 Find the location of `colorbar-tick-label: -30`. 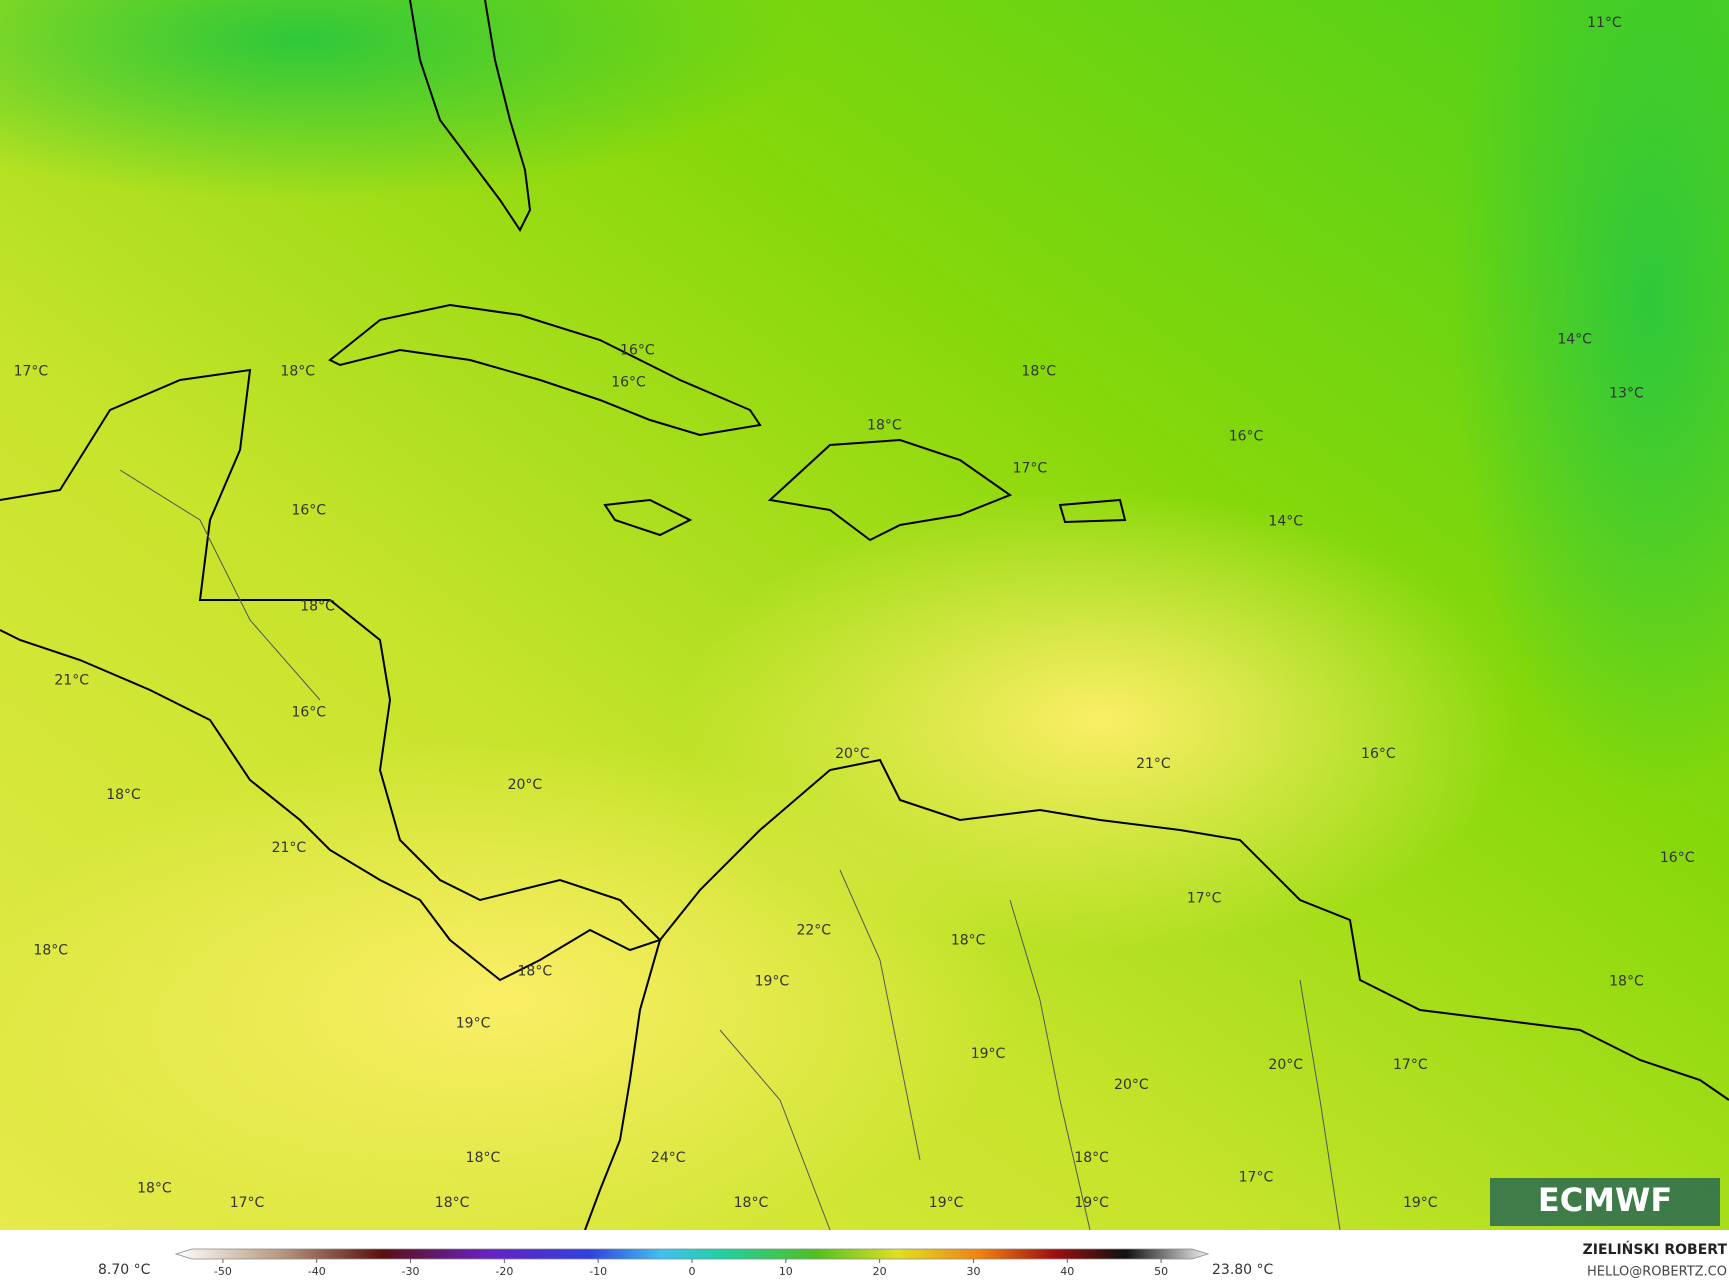

colorbar-tick-label: -30 is located at coordinates (411, 1271).